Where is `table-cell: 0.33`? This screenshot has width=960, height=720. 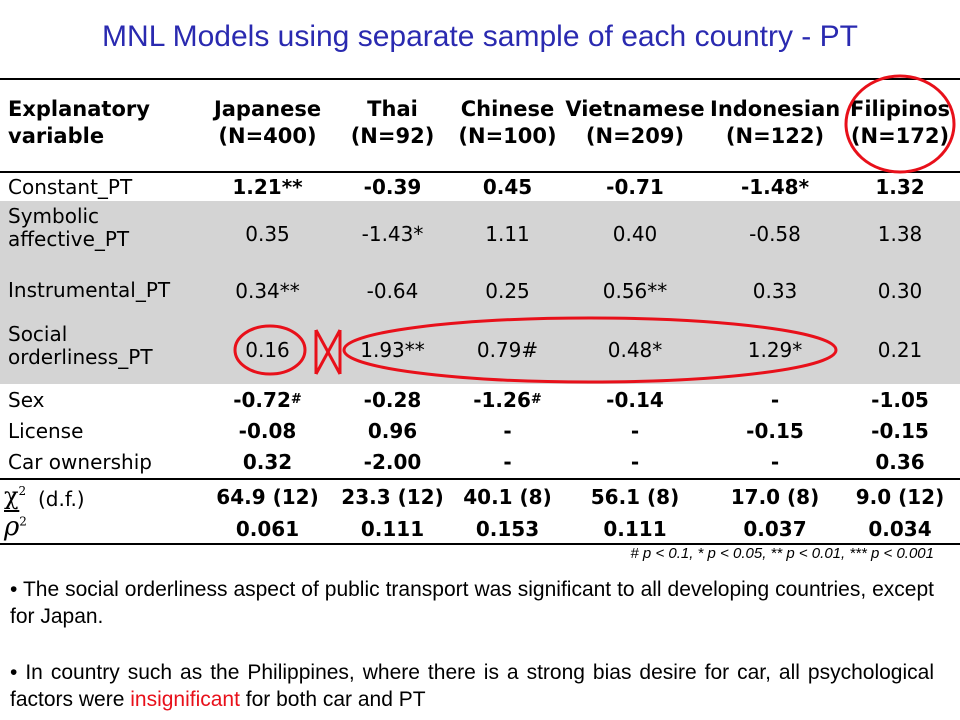
table-cell: 0.33 is located at coordinates (775, 291).